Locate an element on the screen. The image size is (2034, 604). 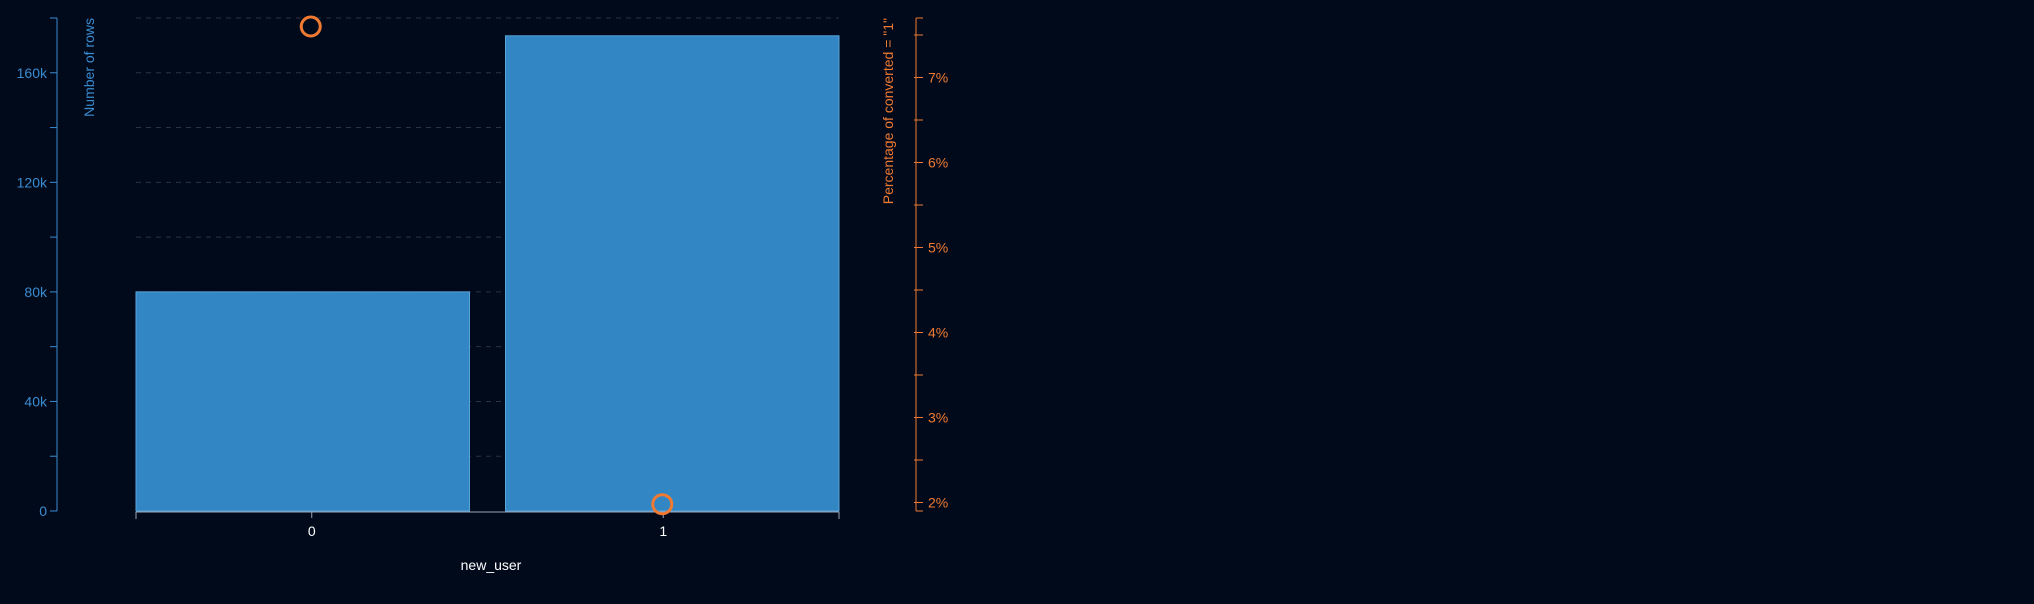
left-tick-label: 160k is located at coordinates (32, 73).